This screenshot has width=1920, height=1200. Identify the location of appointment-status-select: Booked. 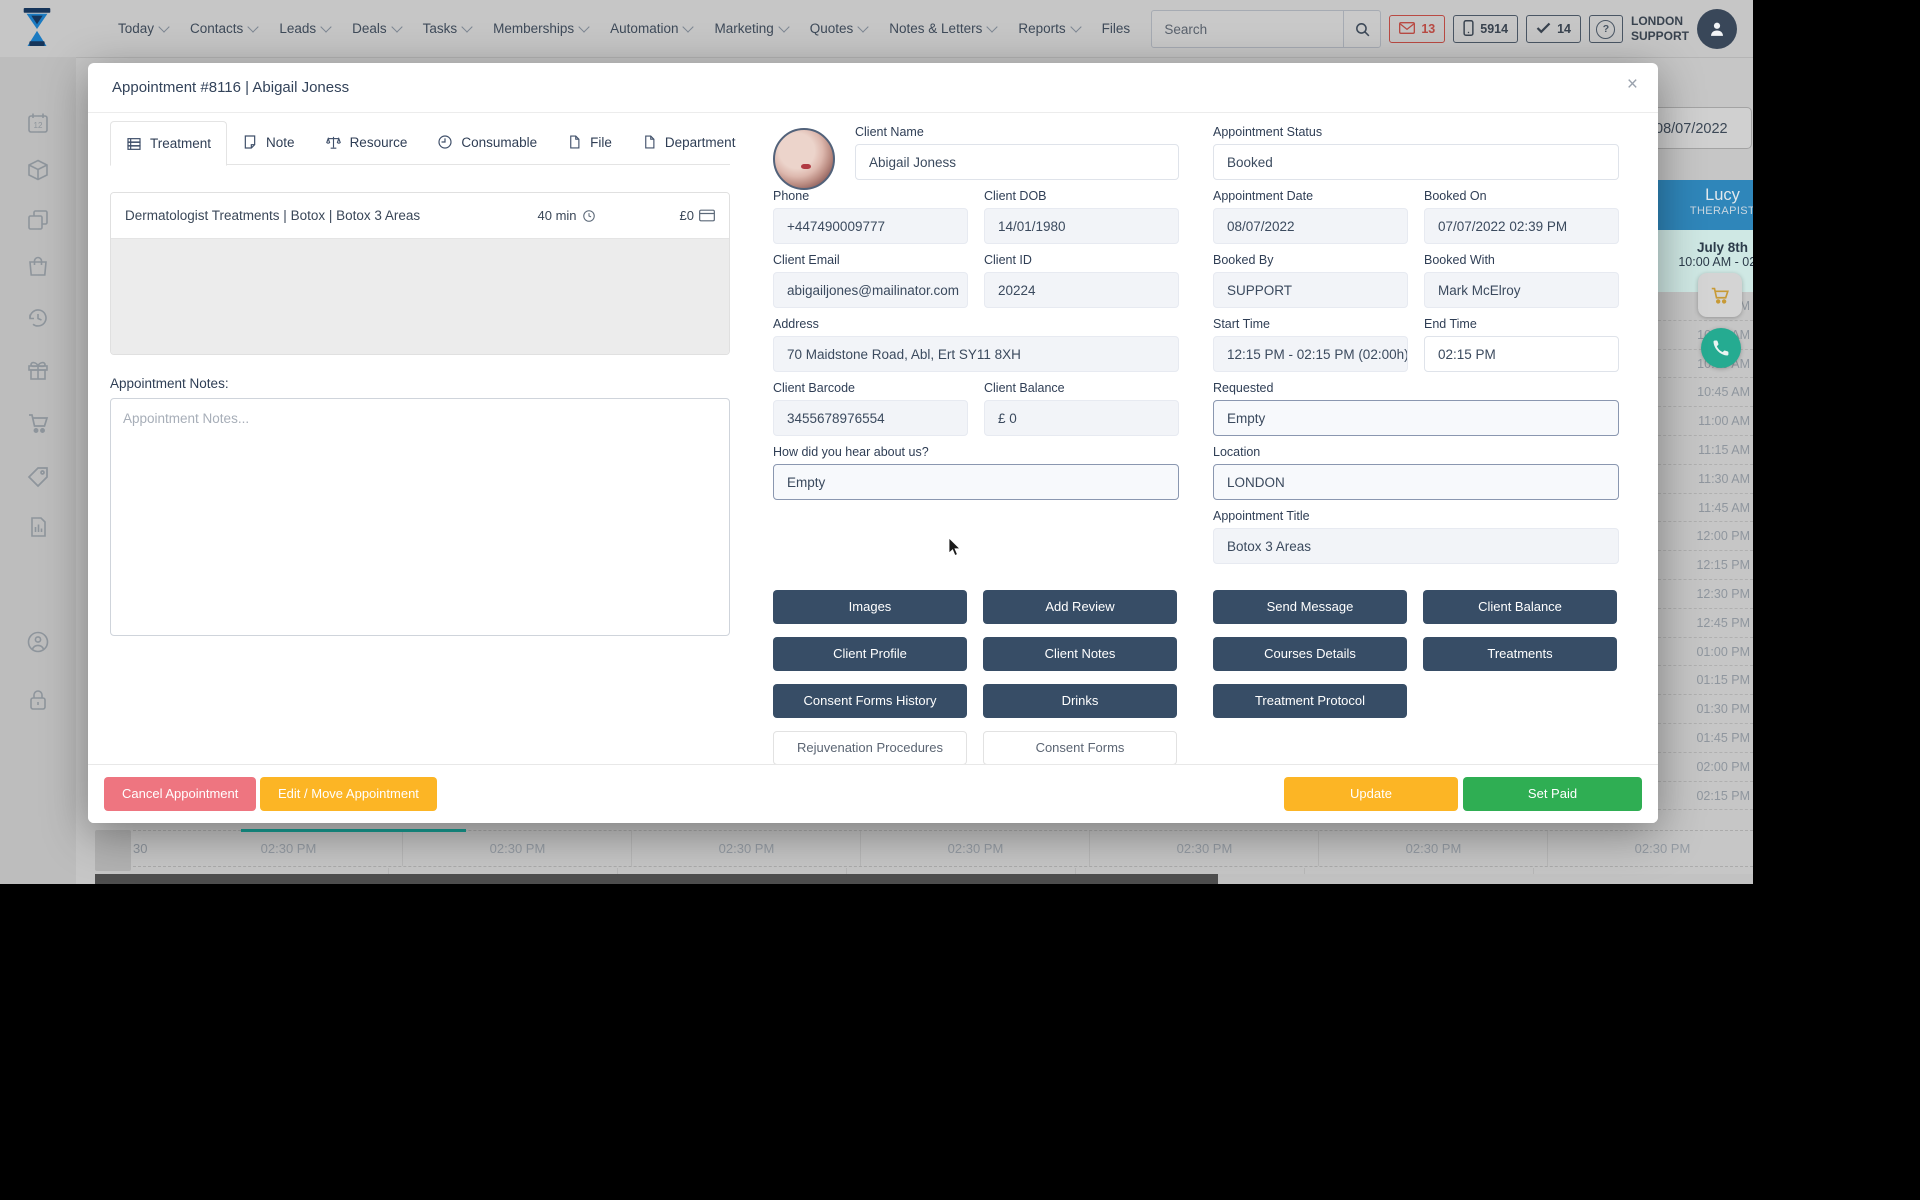
(1416, 162).